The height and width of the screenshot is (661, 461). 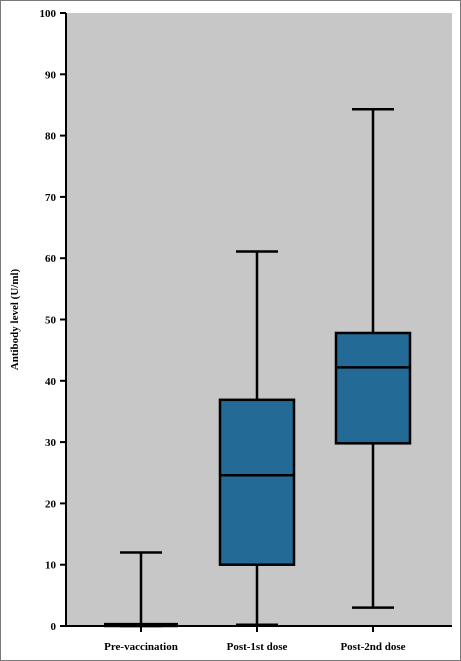 I want to click on y-tick-label: 10, so click(x=51, y=566).